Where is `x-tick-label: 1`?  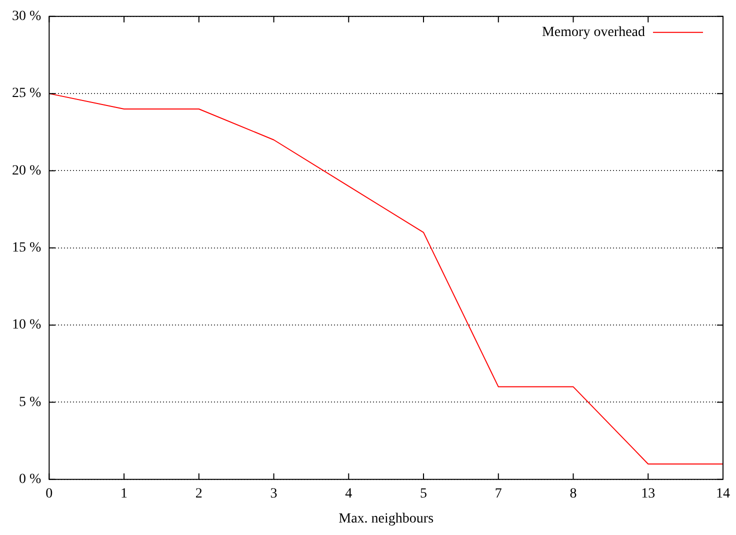 x-tick-label: 1 is located at coordinates (124, 494).